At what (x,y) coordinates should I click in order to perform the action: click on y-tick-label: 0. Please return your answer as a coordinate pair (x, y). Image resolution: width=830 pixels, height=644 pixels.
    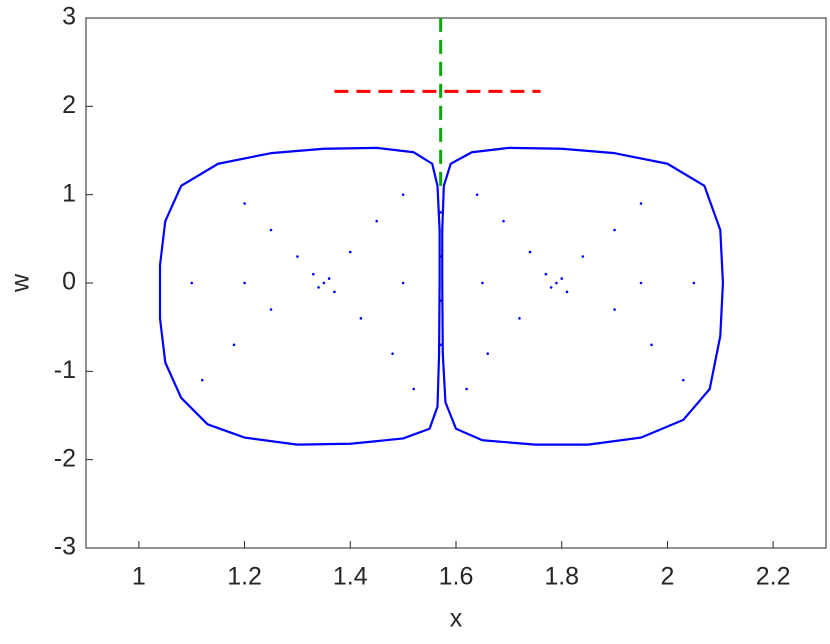
    Looking at the image, I should click on (69, 282).